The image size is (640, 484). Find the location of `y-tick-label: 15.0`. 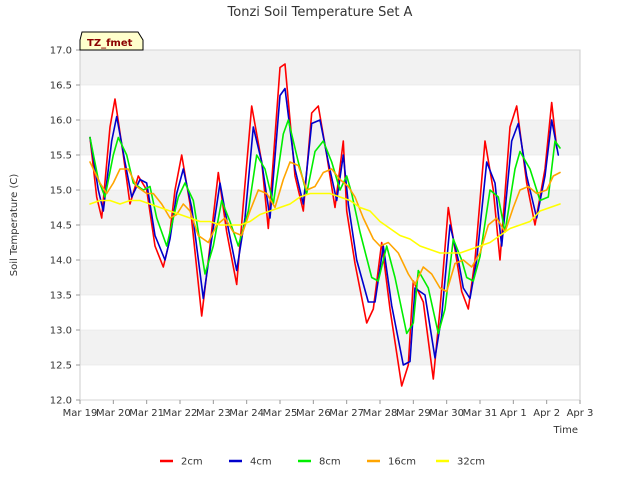

y-tick-label: 15.0 is located at coordinates (61, 191).